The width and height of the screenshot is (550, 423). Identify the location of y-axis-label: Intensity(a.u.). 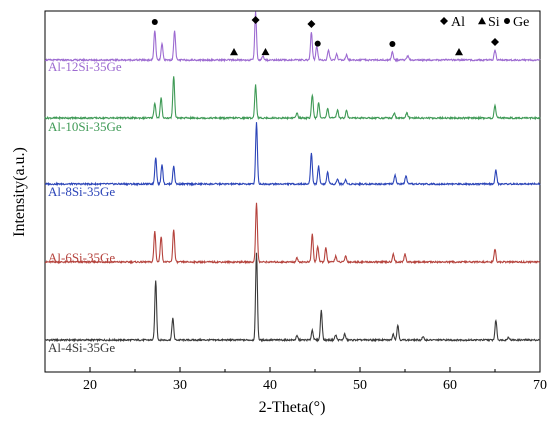
(19, 192).